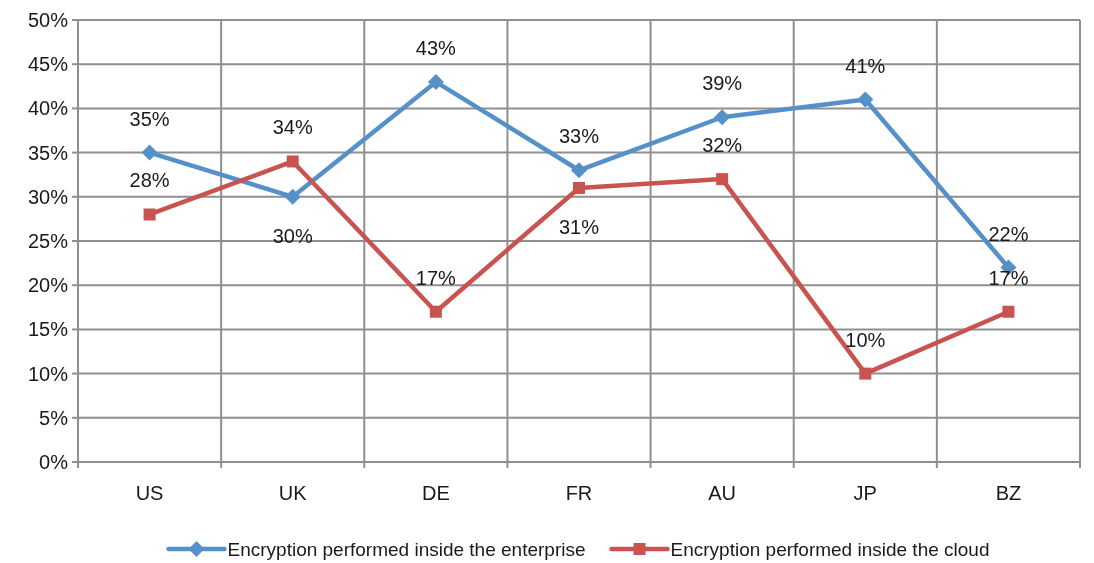 Image resolution: width=1094 pixels, height=563 pixels. What do you see at coordinates (48, 152) in the screenshot?
I see `y-tick-label: 35%` at bounding box center [48, 152].